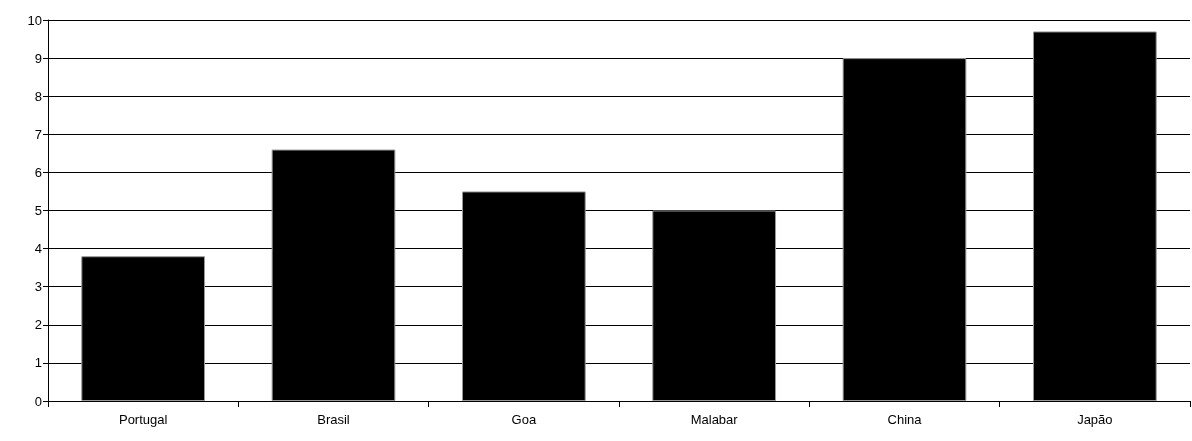  I want to click on y-tick-label: 7, so click(38, 134).